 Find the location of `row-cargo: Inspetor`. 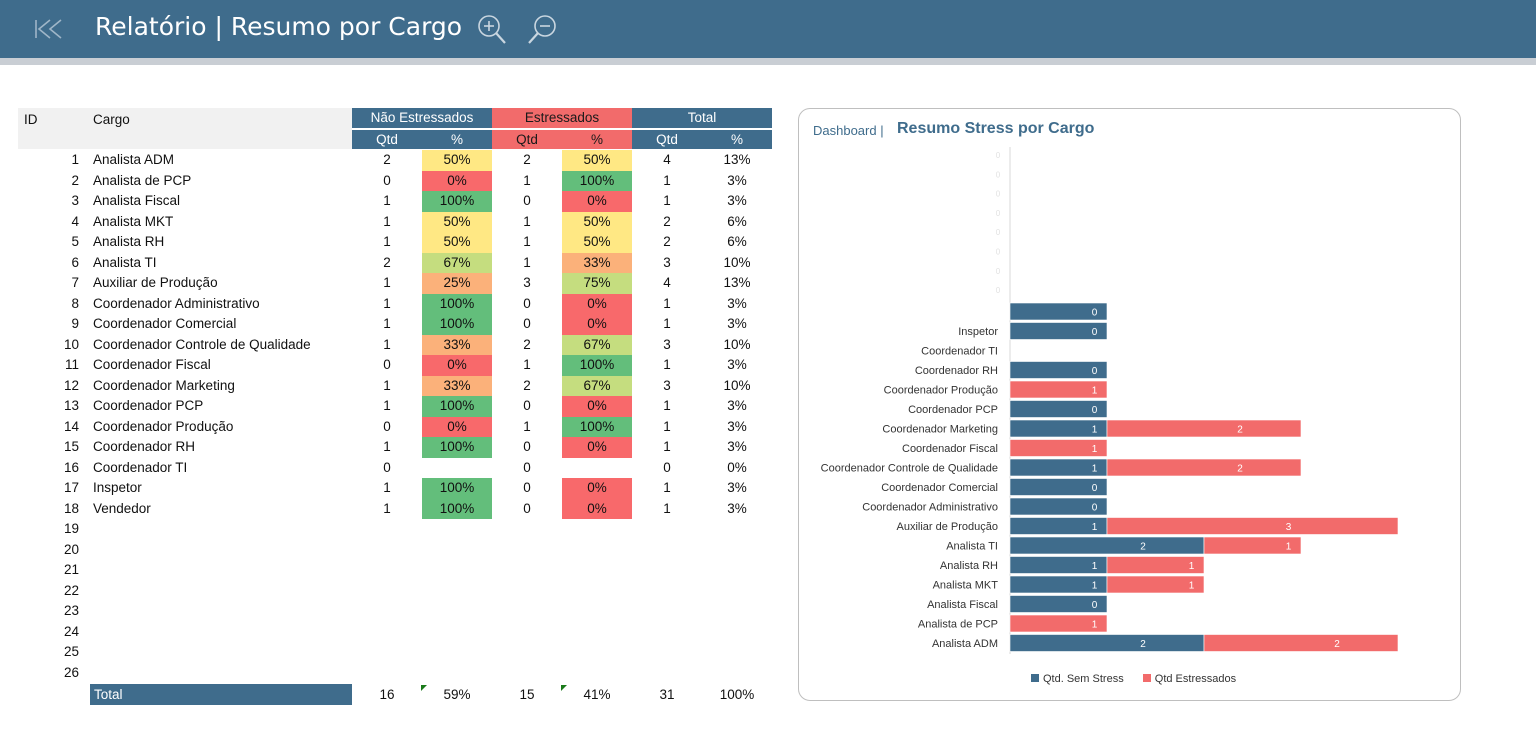

row-cargo: Inspetor is located at coordinates (117, 487).